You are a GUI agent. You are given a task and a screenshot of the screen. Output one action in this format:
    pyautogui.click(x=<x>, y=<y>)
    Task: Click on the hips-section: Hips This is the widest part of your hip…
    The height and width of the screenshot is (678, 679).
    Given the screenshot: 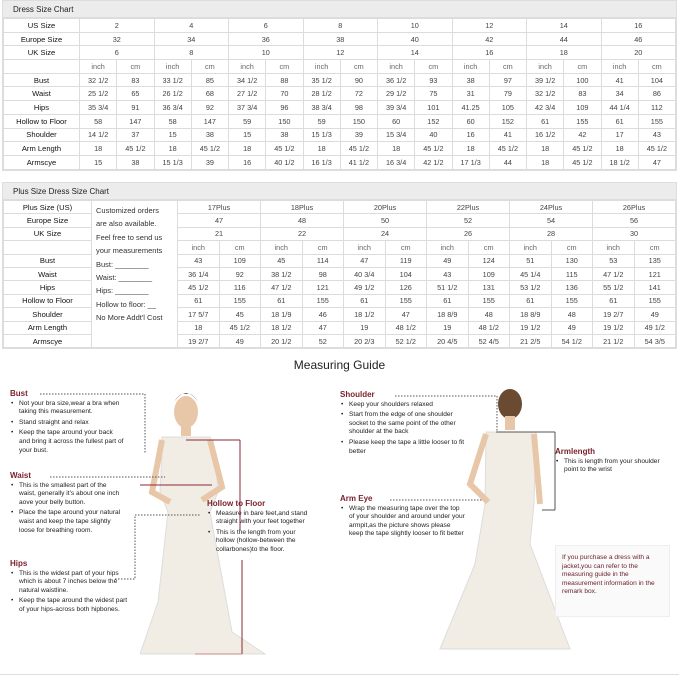 What is the action you would take?
    pyautogui.click(x=69, y=588)
    